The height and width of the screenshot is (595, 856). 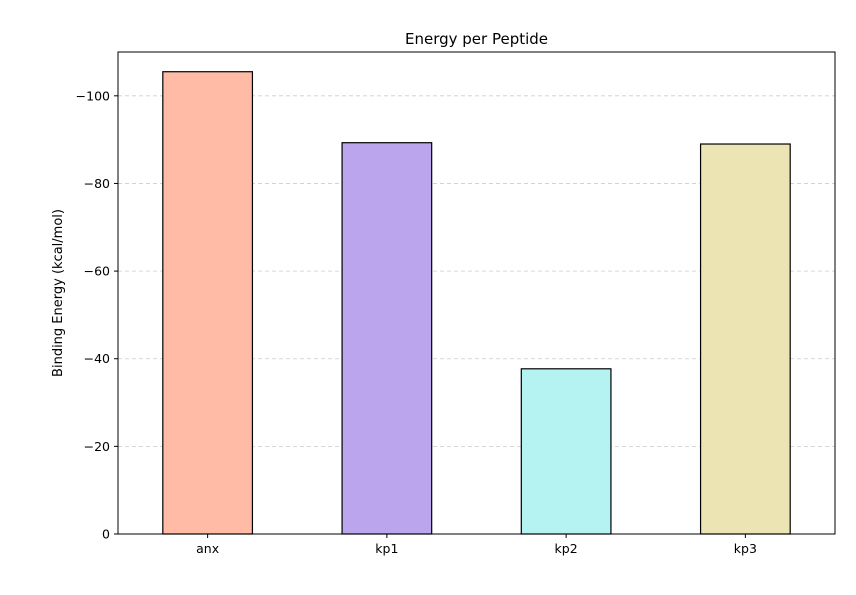 I want to click on x-tick-label: kp3, so click(x=745, y=548).